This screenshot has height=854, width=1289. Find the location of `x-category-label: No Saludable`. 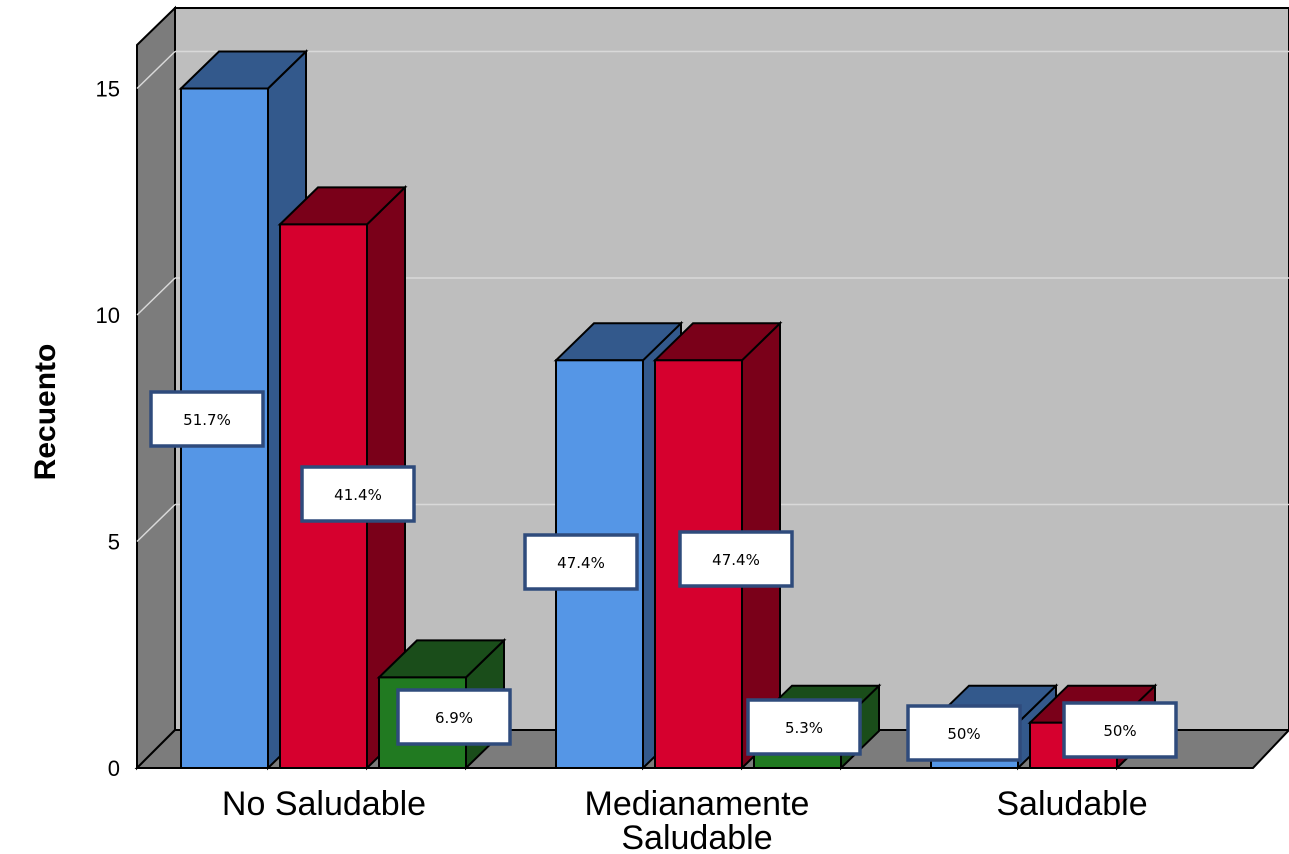

x-category-label: No Saludable is located at coordinates (324, 804).